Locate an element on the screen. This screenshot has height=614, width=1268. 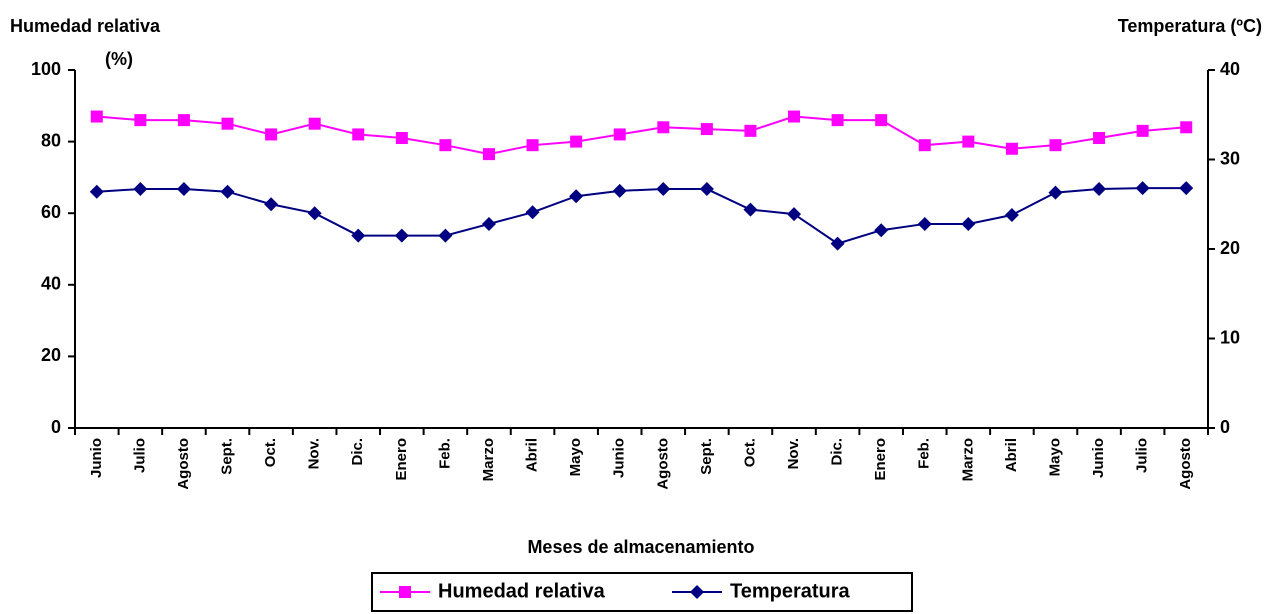
y2-axis-title: Temperatura (ºC) is located at coordinates (1190, 26).